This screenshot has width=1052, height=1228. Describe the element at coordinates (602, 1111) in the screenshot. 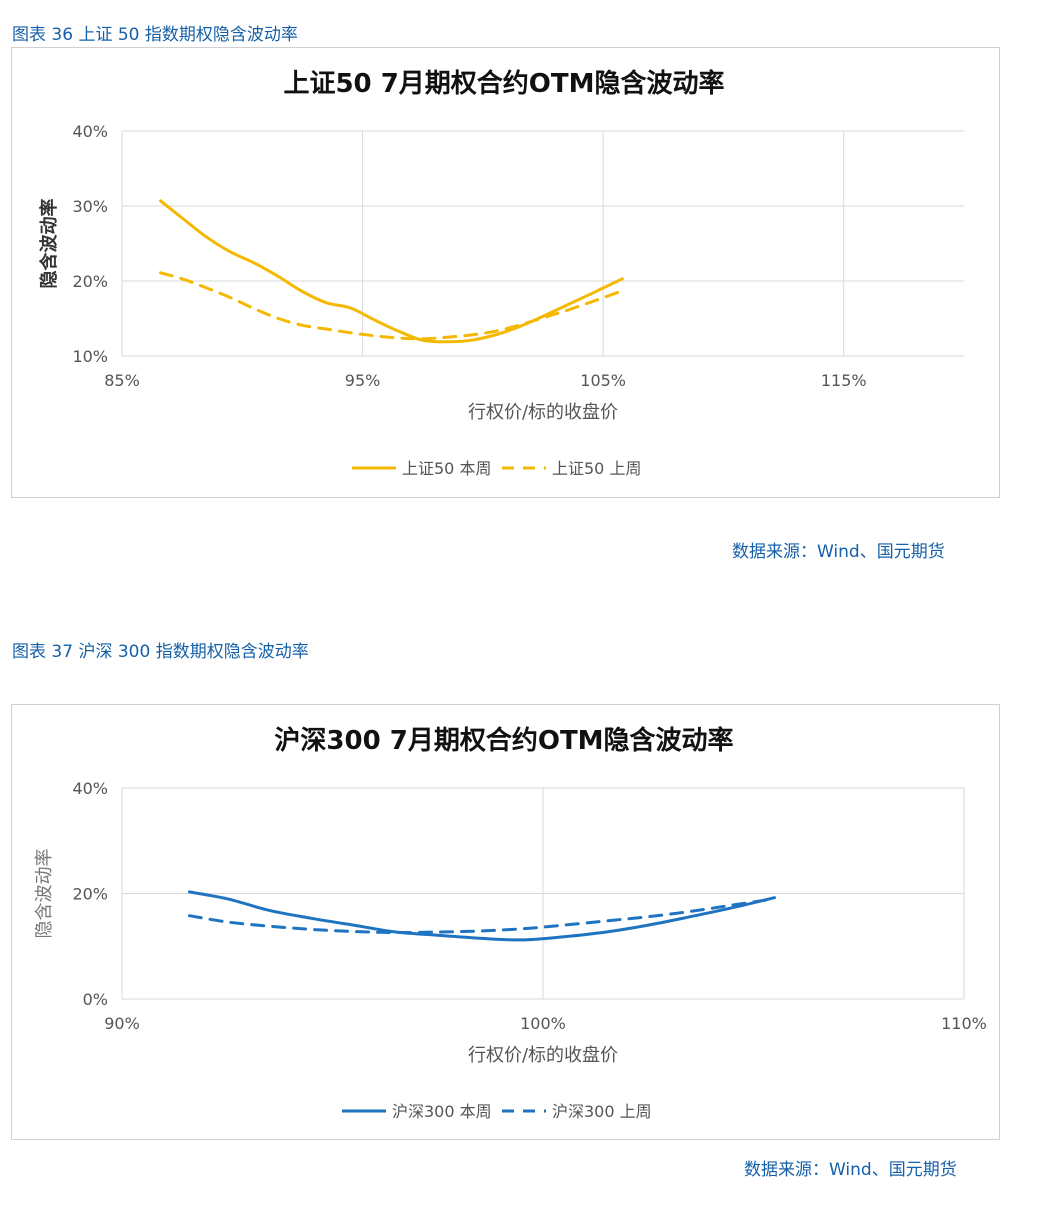

I see `legend-label: 沪深300 上周` at that location.